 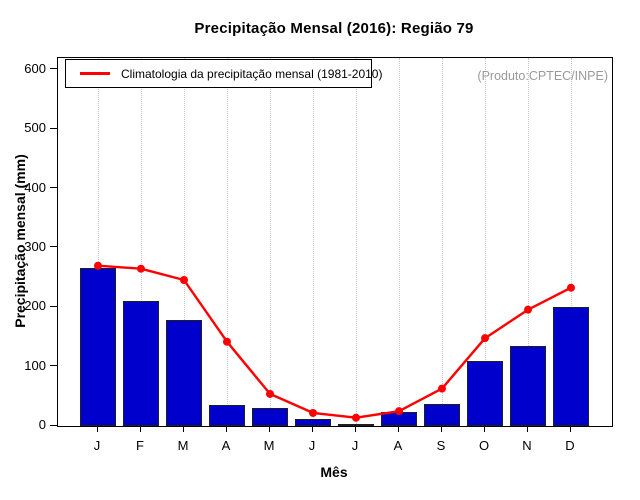 What do you see at coordinates (95, 73) in the screenshot?
I see `legend-line-sample-icon` at bounding box center [95, 73].